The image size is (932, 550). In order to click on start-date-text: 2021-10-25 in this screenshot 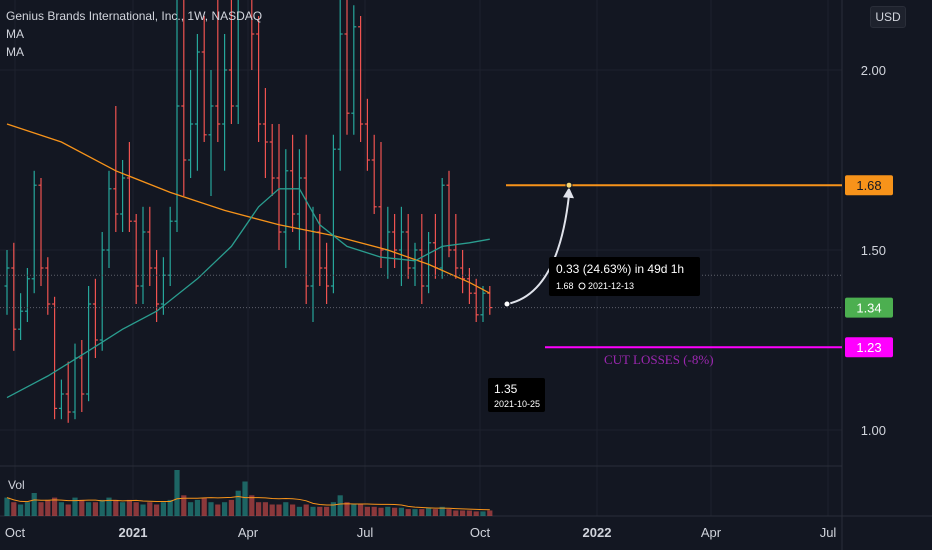, I will do `click(517, 404)`.